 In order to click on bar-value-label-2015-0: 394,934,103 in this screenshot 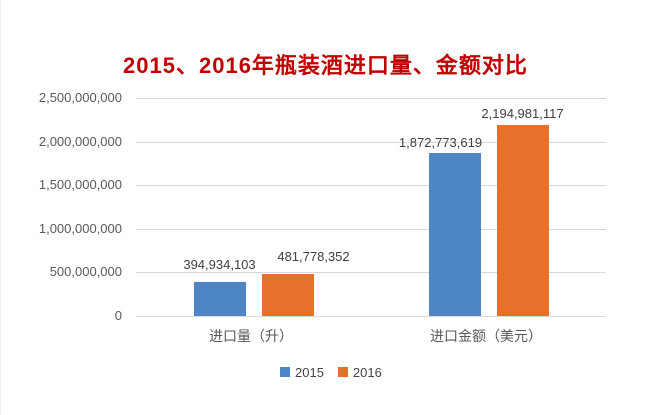, I will do `click(219, 264)`.